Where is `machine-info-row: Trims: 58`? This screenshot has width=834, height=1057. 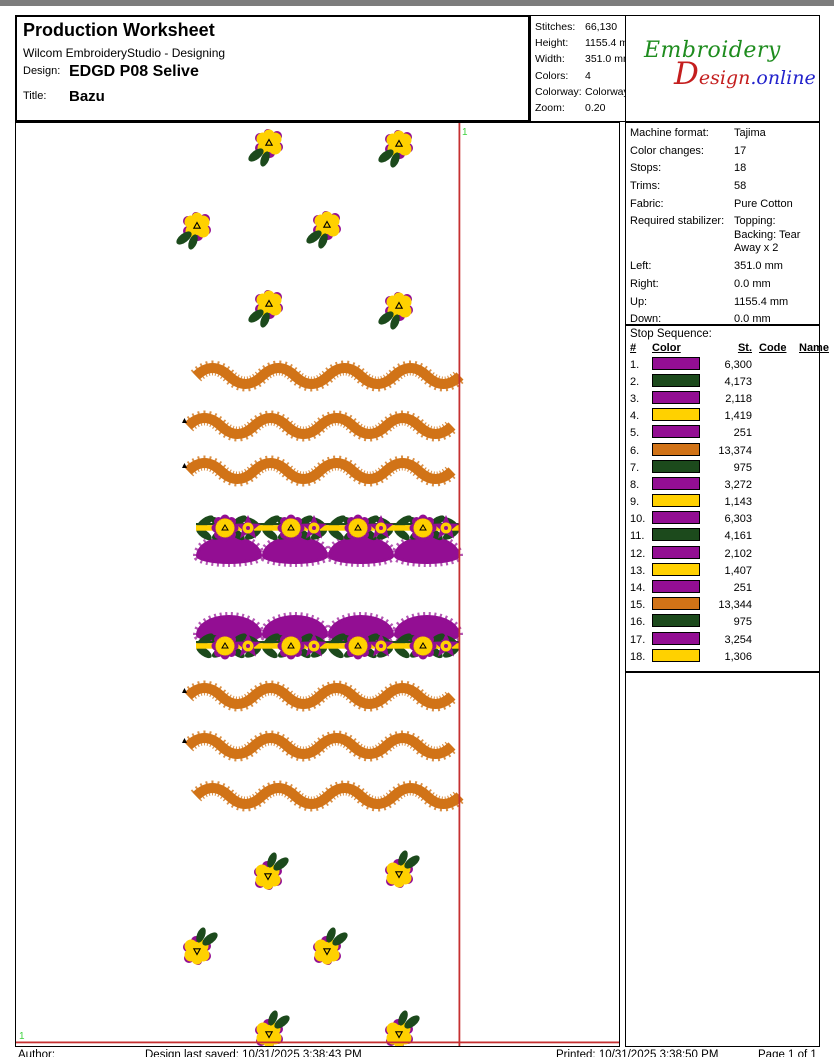 machine-info-row: Trims: 58 is located at coordinates (723, 187).